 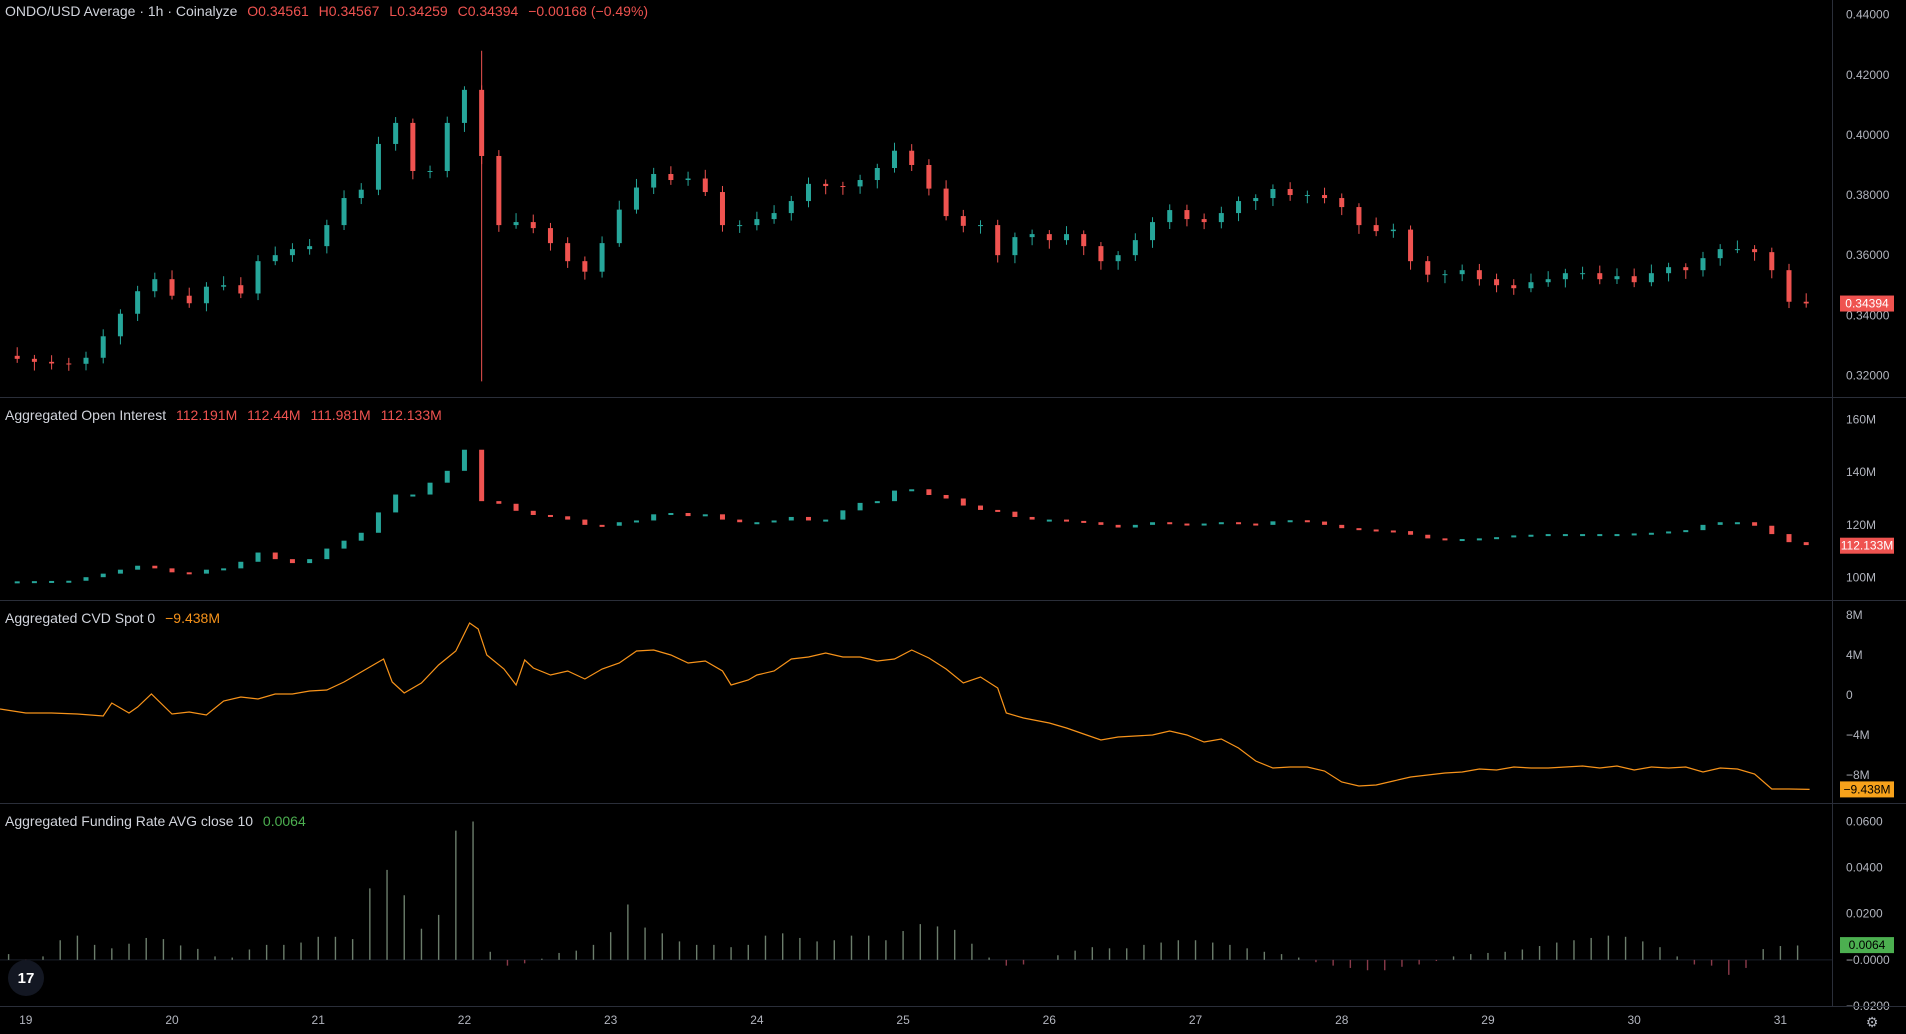 What do you see at coordinates (1868, 960) in the screenshot?
I see `y-tick-label: −0.0000` at bounding box center [1868, 960].